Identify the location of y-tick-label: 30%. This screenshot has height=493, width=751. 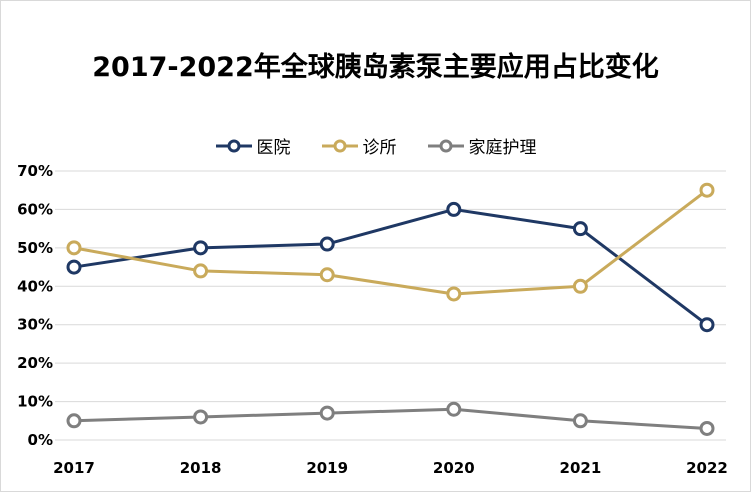
(35, 325).